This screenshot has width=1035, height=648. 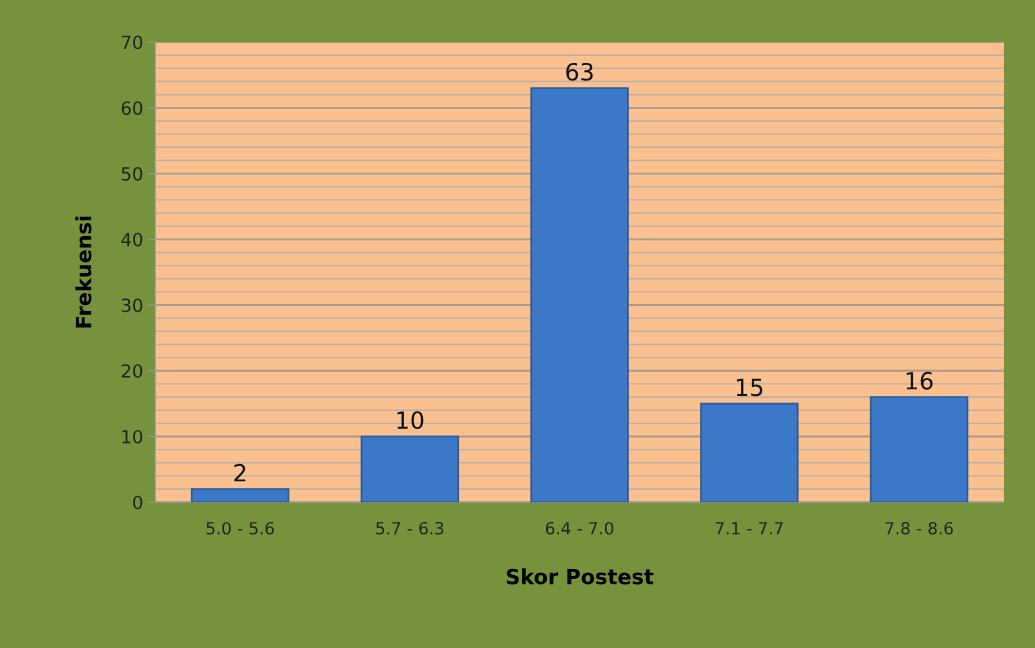 I want to click on y-tick-label: 10, so click(x=132, y=436).